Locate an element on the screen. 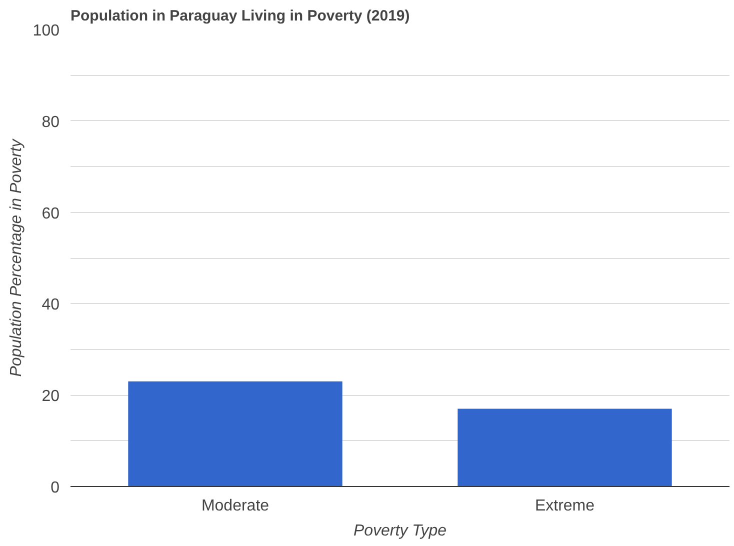  x-tick-label: Moderate is located at coordinates (235, 506).